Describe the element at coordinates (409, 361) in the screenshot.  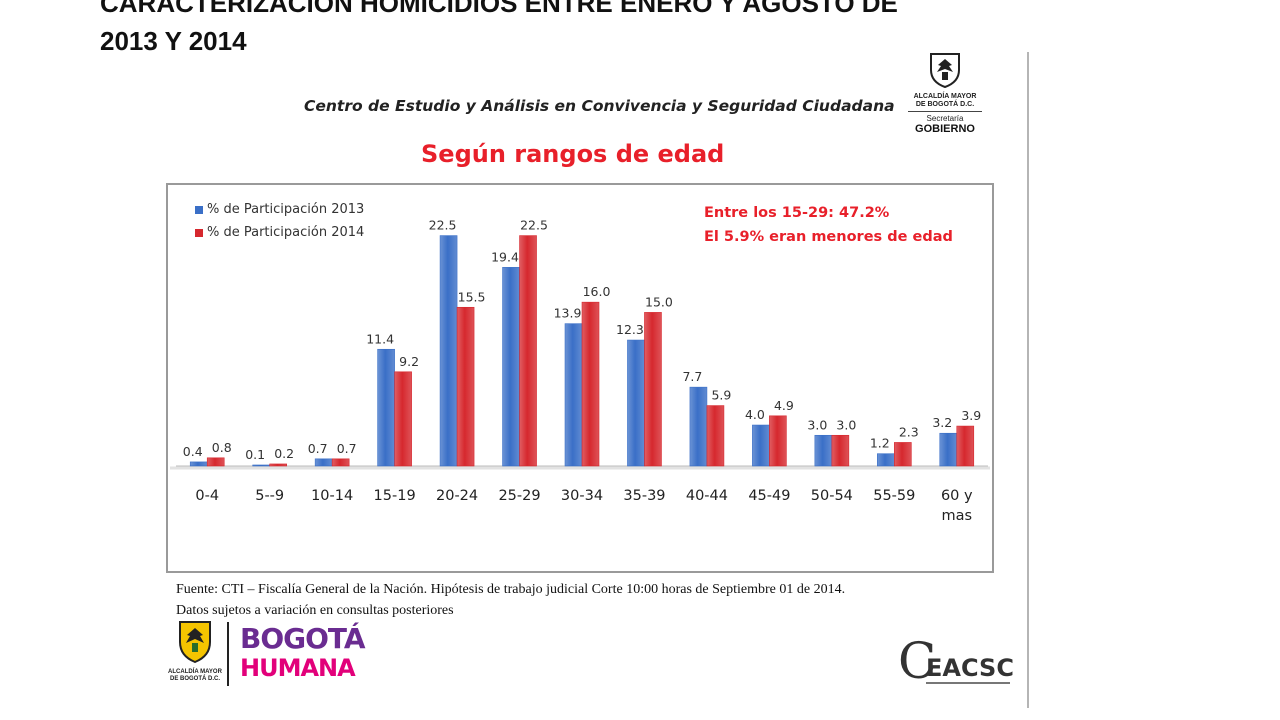
I see `data-label-2014-3: 9.2` at that location.